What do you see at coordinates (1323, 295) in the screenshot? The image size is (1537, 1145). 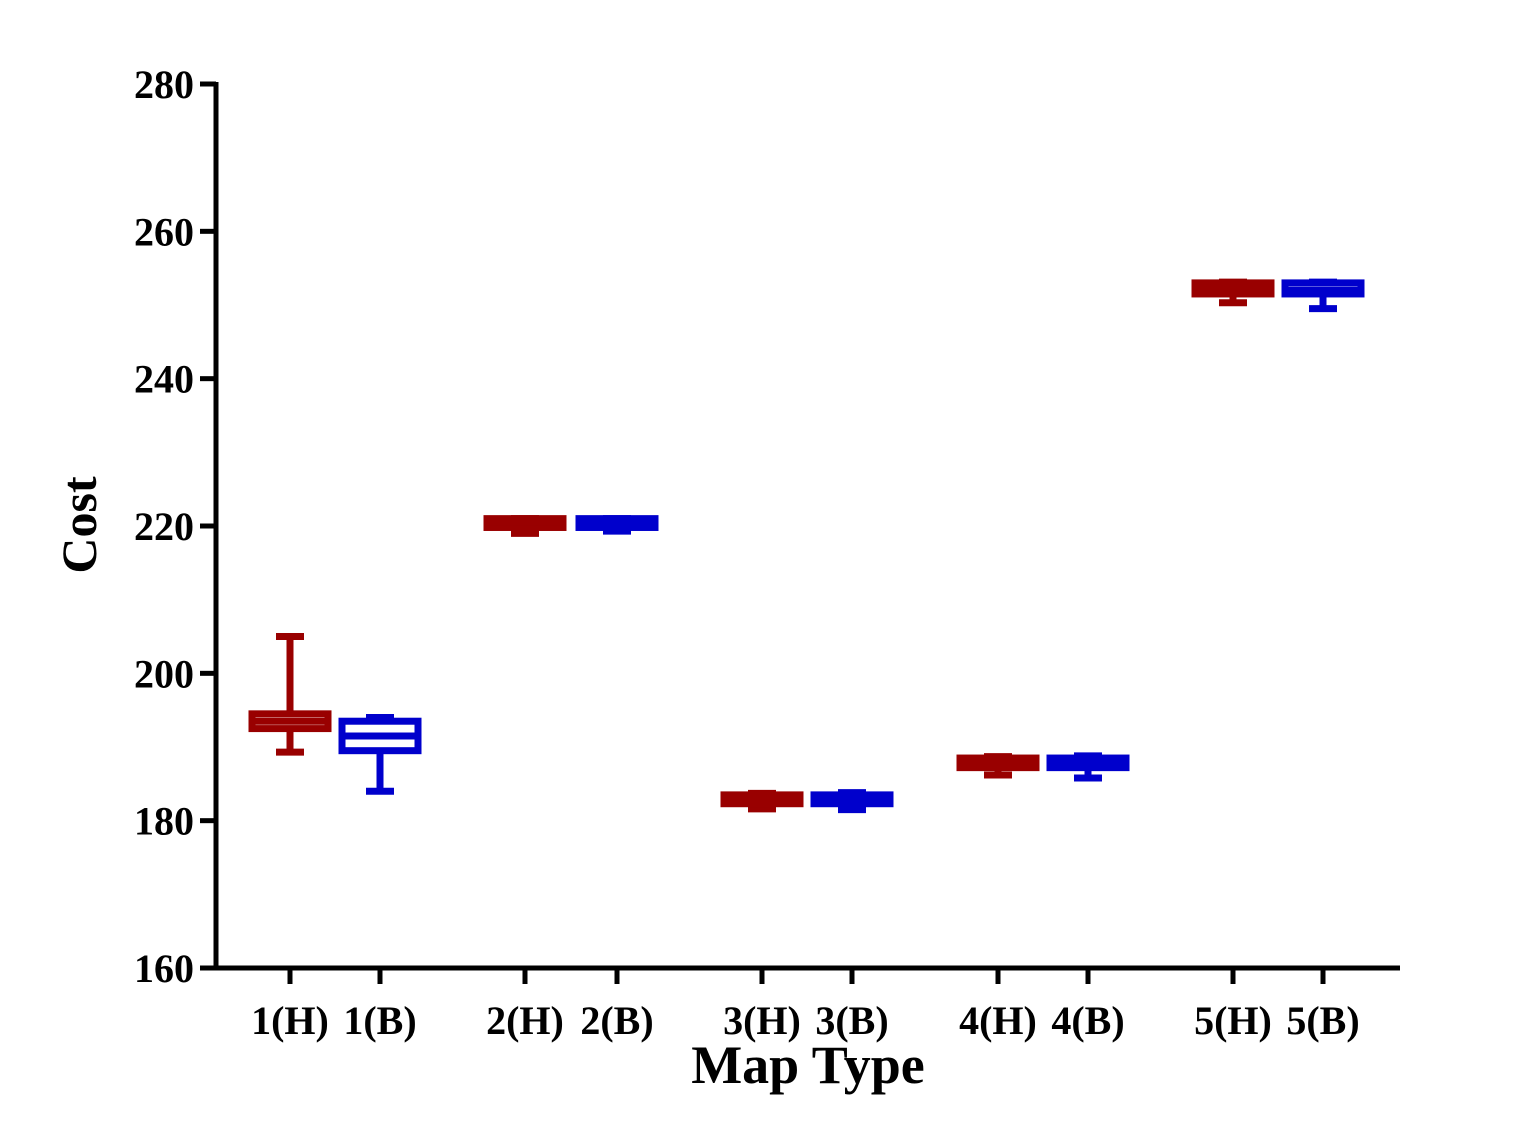 I see `box-5(B)` at bounding box center [1323, 295].